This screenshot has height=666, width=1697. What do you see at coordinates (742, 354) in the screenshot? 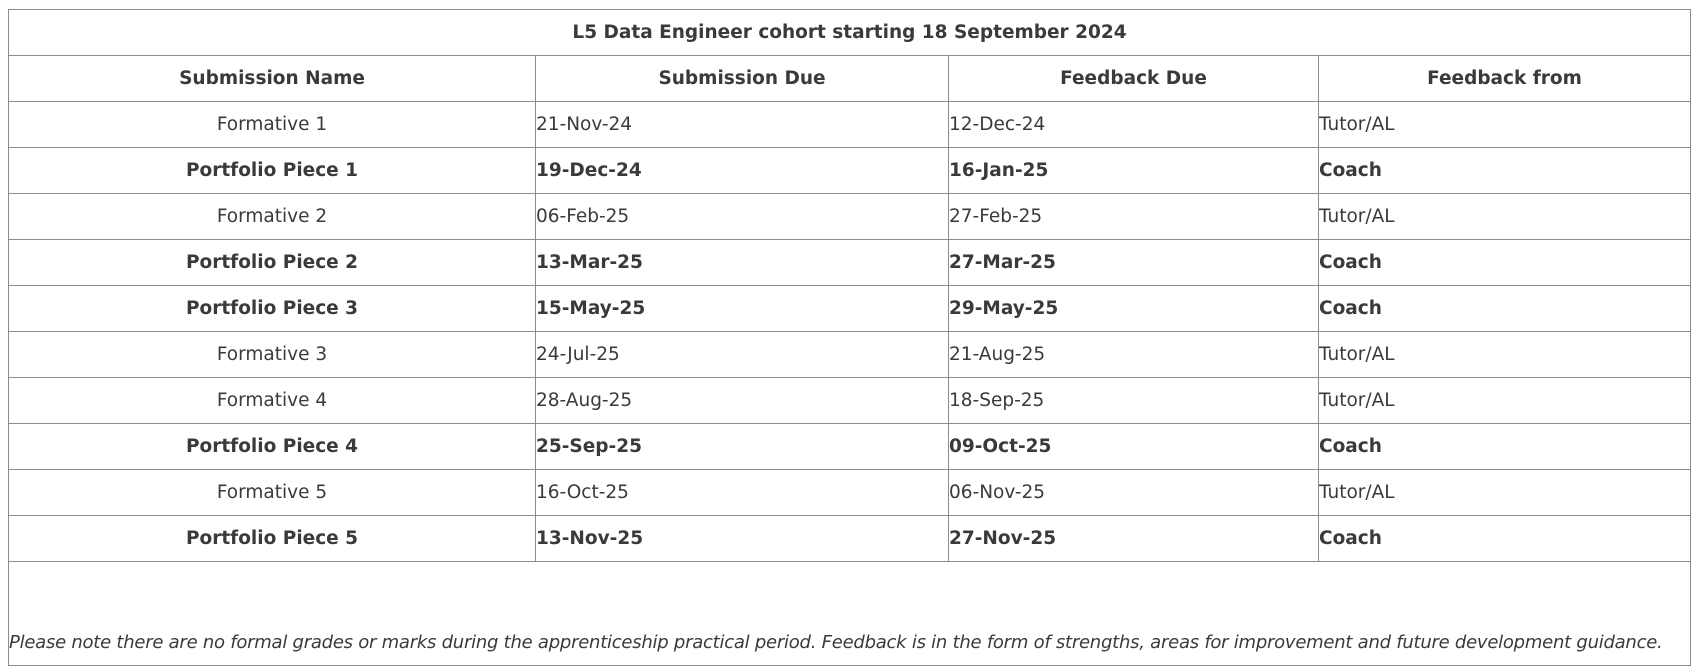
I see `submission-due-cell: 24-Jul-25` at bounding box center [742, 354].